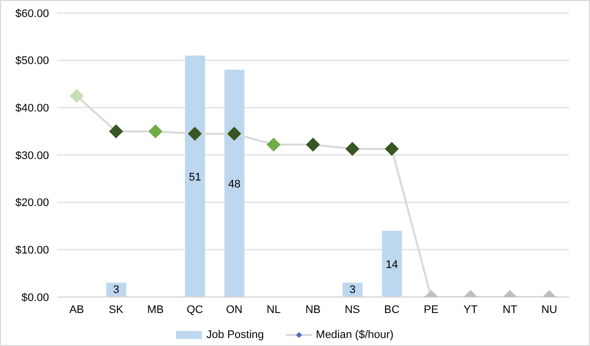 The height and width of the screenshot is (346, 590). What do you see at coordinates (392, 310) in the screenshot?
I see `x-tick-label: BC` at bounding box center [392, 310].